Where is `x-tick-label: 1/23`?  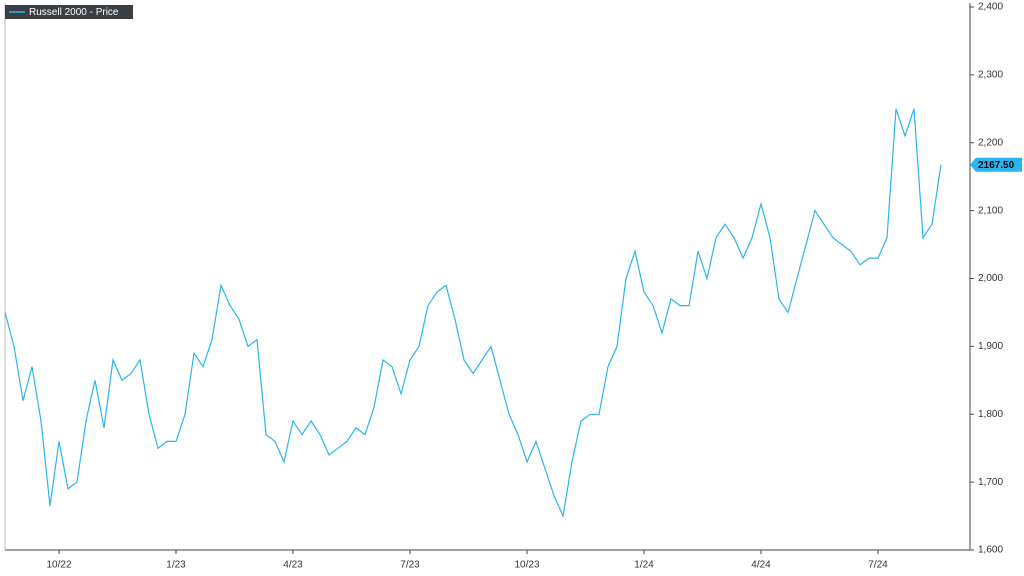
x-tick-label: 1/23 is located at coordinates (176, 565).